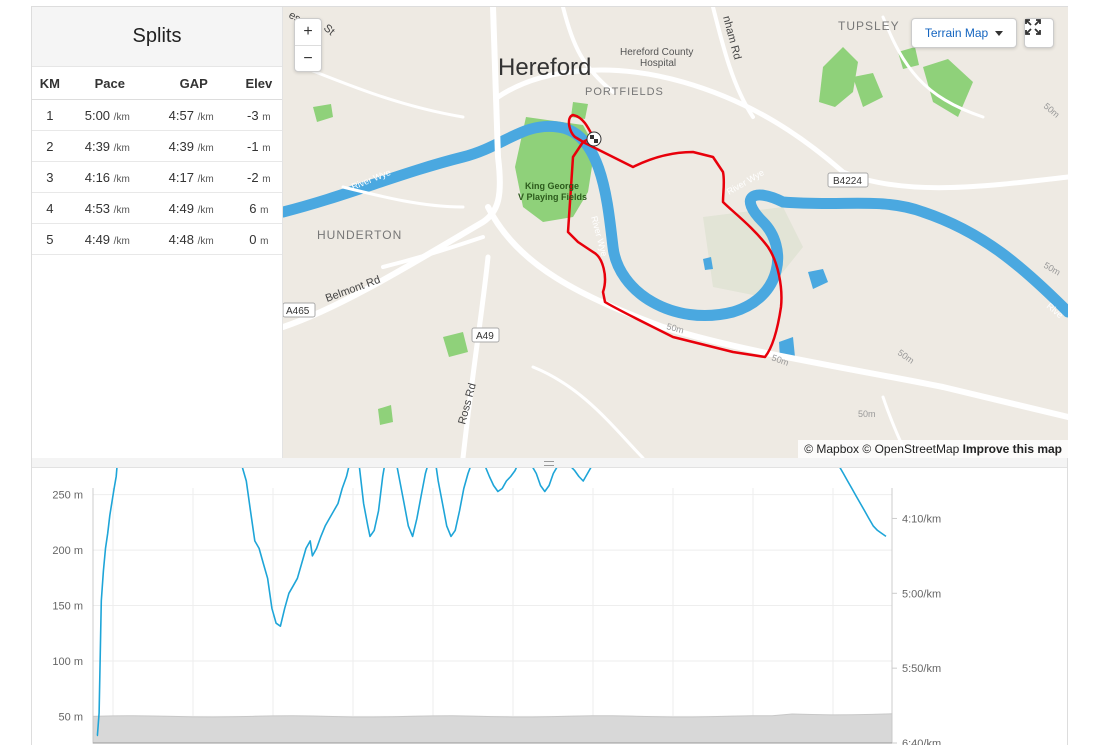  Describe the element at coordinates (656, 52) in the screenshot. I see `label-hospital-1: Hereford County` at that location.